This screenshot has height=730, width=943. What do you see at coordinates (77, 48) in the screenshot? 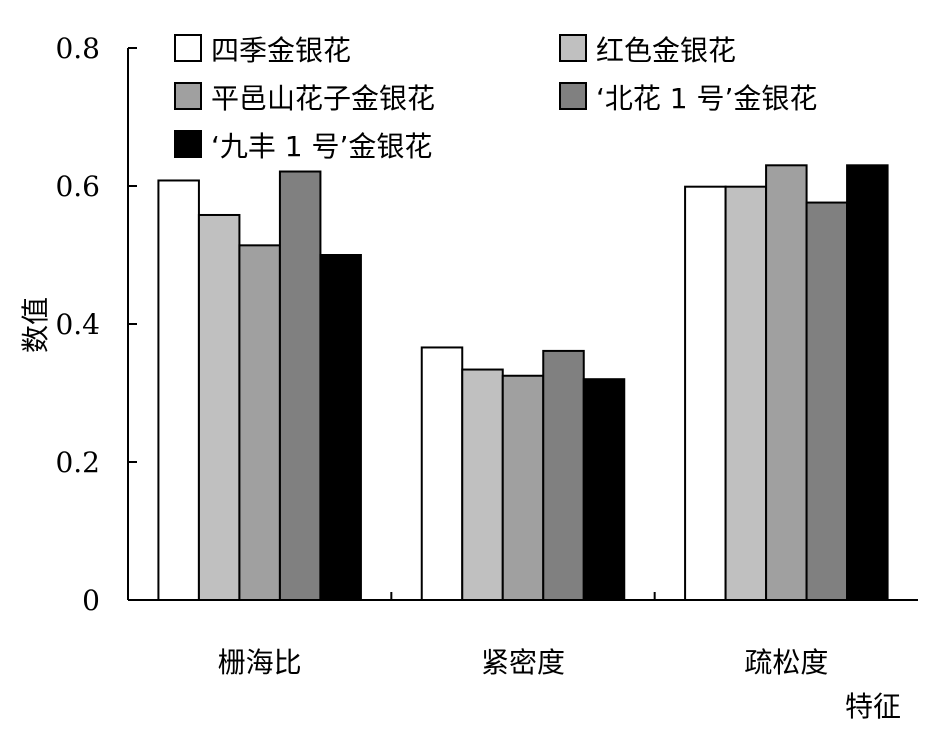
I see `y-tick-label: 0.8` at bounding box center [77, 48].